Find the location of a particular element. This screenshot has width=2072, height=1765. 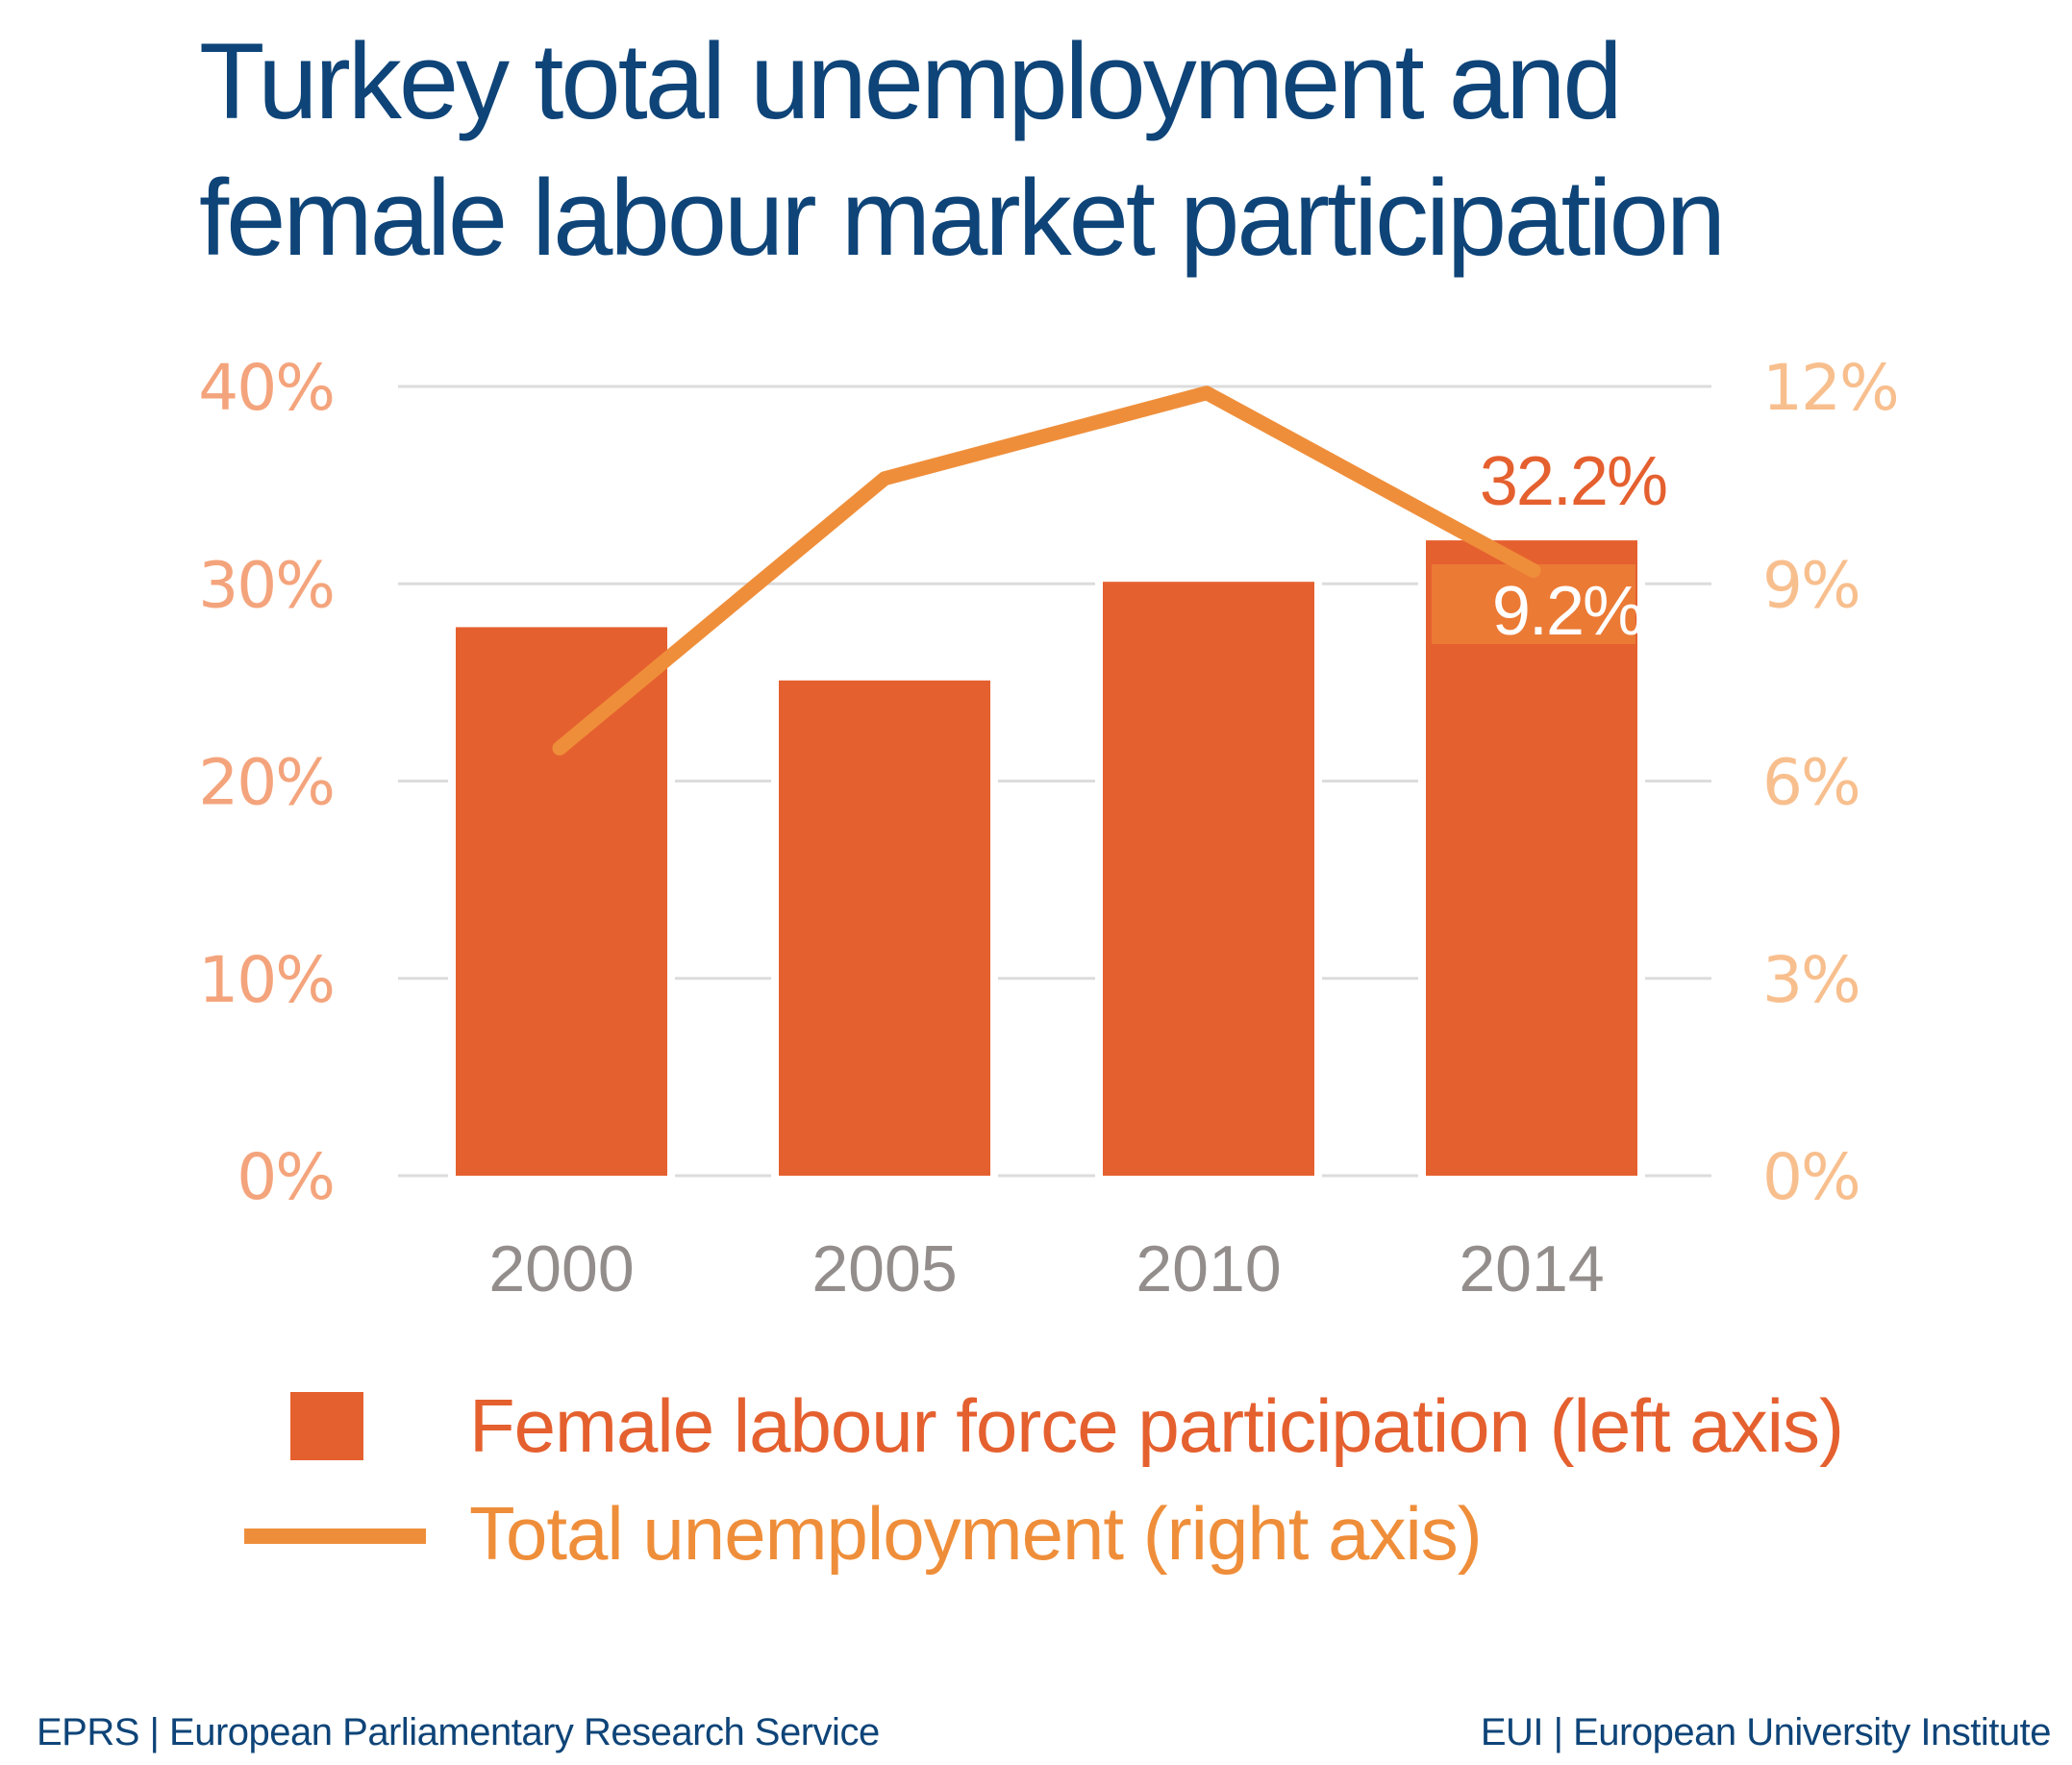

x-axis-label: 2000 is located at coordinates (561, 1268).